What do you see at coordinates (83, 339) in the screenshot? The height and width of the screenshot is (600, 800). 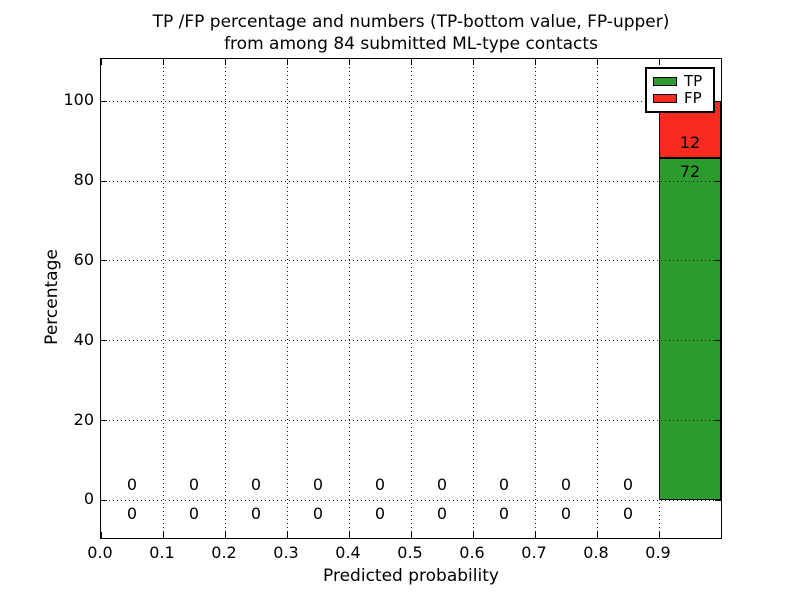 I see `y-tick-label: 40` at bounding box center [83, 339].